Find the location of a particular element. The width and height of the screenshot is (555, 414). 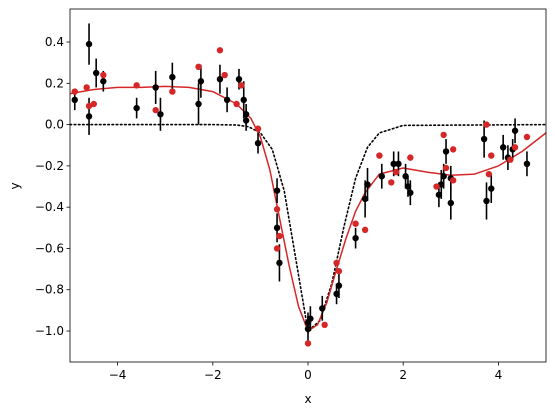

y-tick-label: 0.4 is located at coordinates (54, 42).